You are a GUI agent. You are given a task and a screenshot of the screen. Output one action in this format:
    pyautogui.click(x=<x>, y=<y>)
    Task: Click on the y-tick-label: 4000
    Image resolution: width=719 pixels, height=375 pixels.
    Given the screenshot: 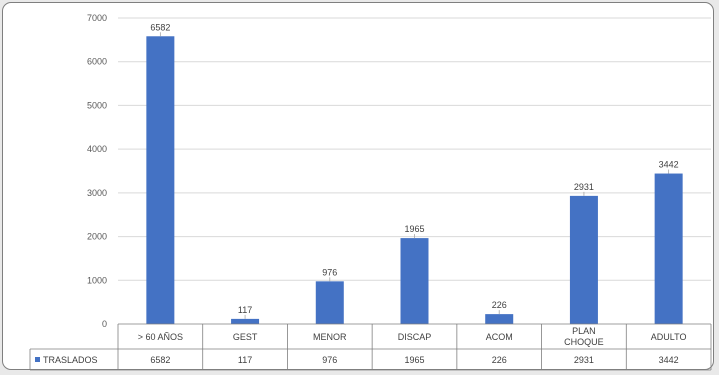 What is the action you would take?
    pyautogui.click(x=97, y=149)
    